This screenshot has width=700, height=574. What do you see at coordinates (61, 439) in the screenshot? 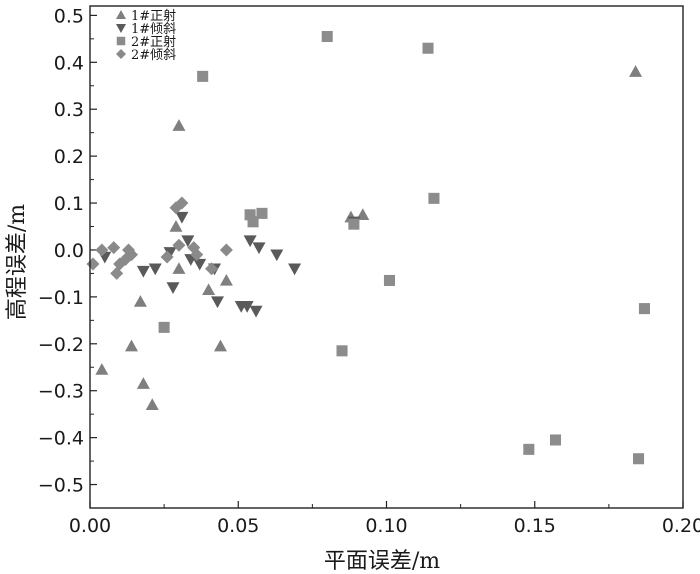
I see `y-tick-label: −0.4` at bounding box center [61, 439].